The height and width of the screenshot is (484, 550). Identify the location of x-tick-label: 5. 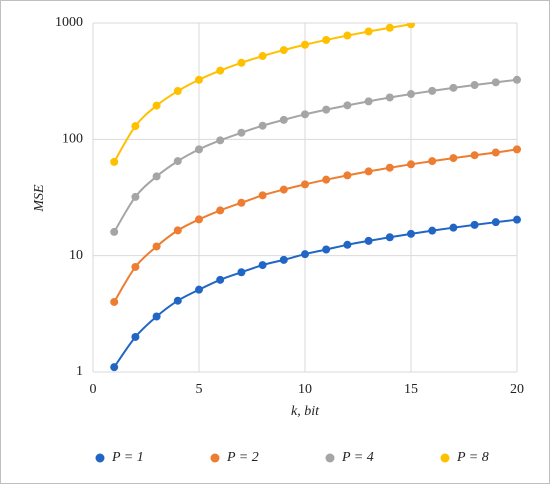
(199, 389).